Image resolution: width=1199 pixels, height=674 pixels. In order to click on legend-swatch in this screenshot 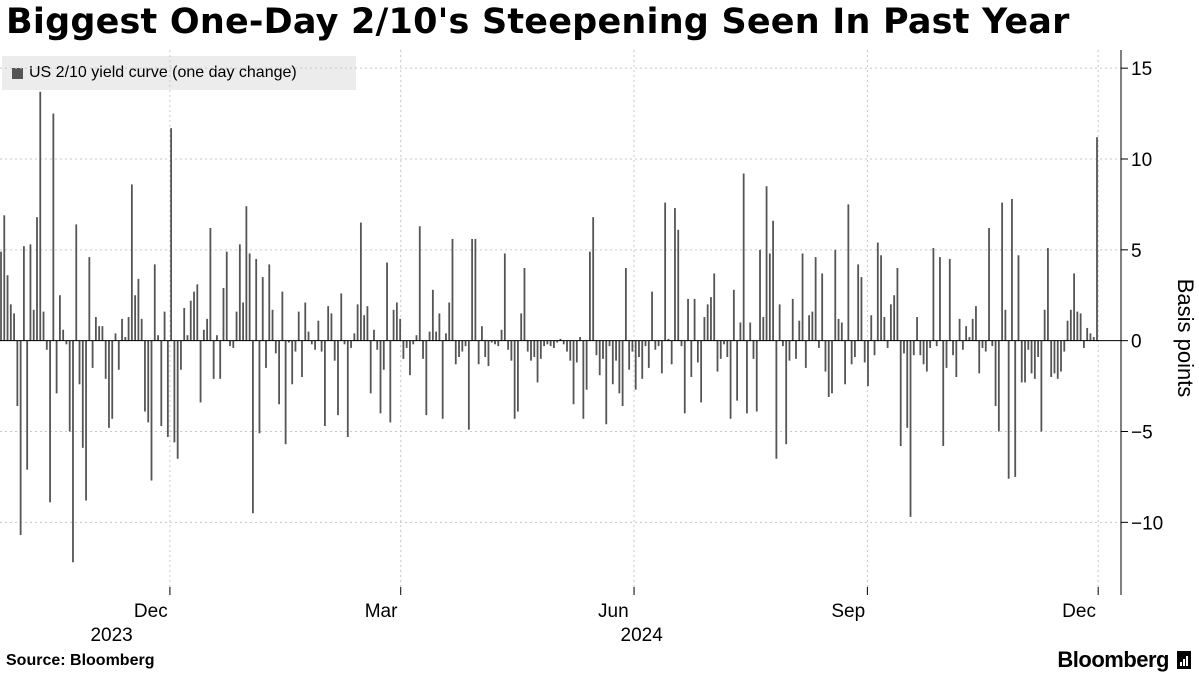, I will do `click(17, 73)`.